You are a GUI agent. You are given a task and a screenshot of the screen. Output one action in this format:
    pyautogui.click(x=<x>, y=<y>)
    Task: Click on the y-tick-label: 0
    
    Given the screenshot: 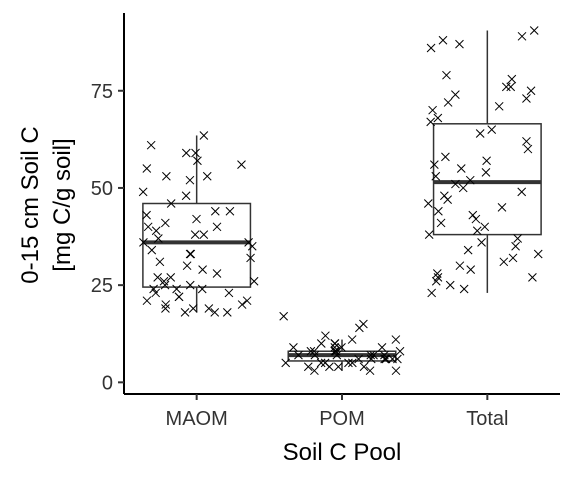 What is the action you would take?
    pyautogui.click(x=107, y=383)
    